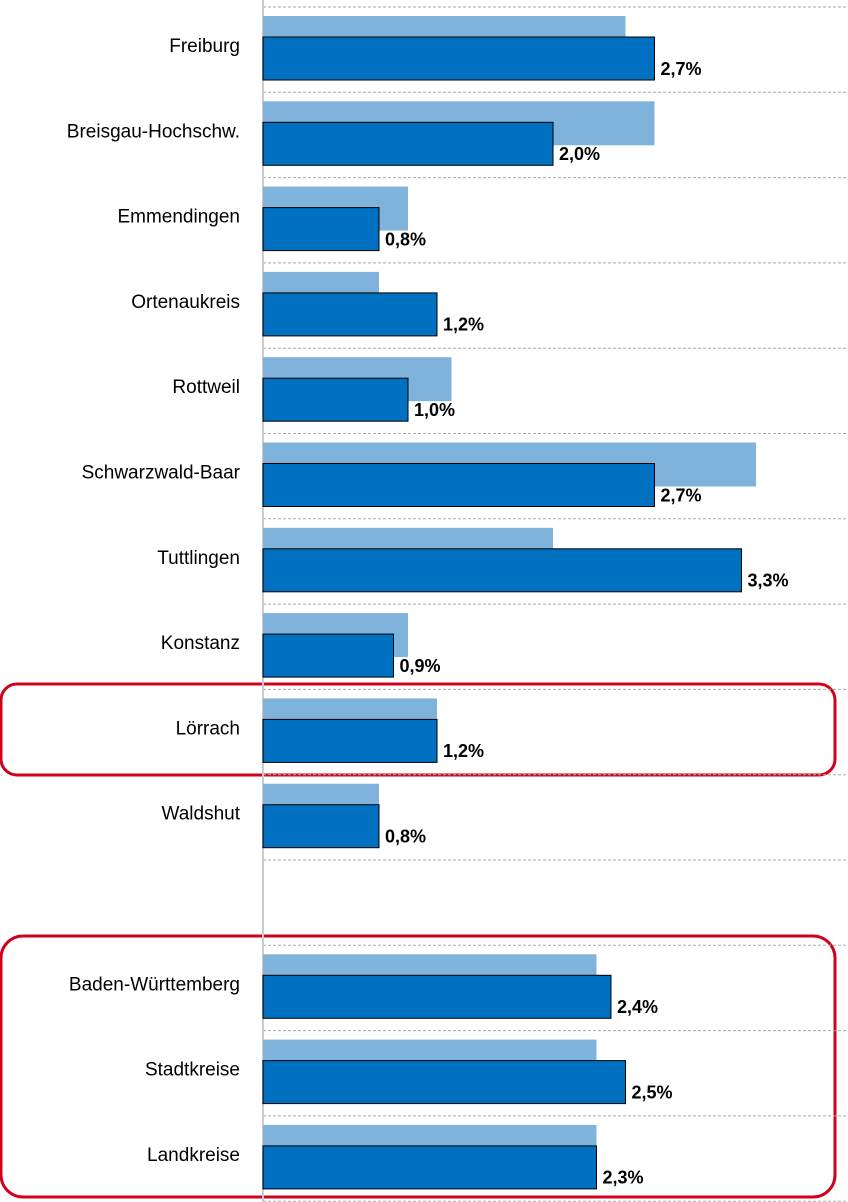 The width and height of the screenshot is (848, 1202). Describe the element at coordinates (178, 217) in the screenshot. I see `category-label: Emmendingen` at that location.